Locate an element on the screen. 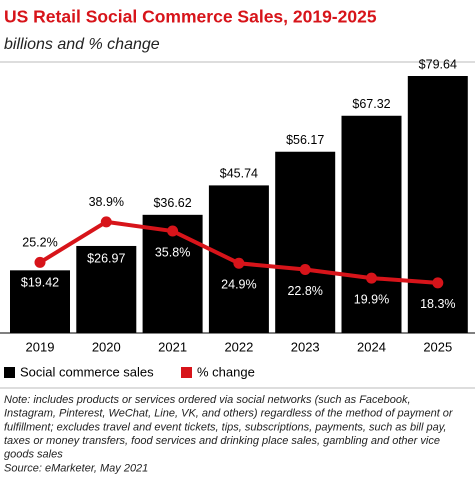  x-tick-label: 2025 is located at coordinates (437, 346).